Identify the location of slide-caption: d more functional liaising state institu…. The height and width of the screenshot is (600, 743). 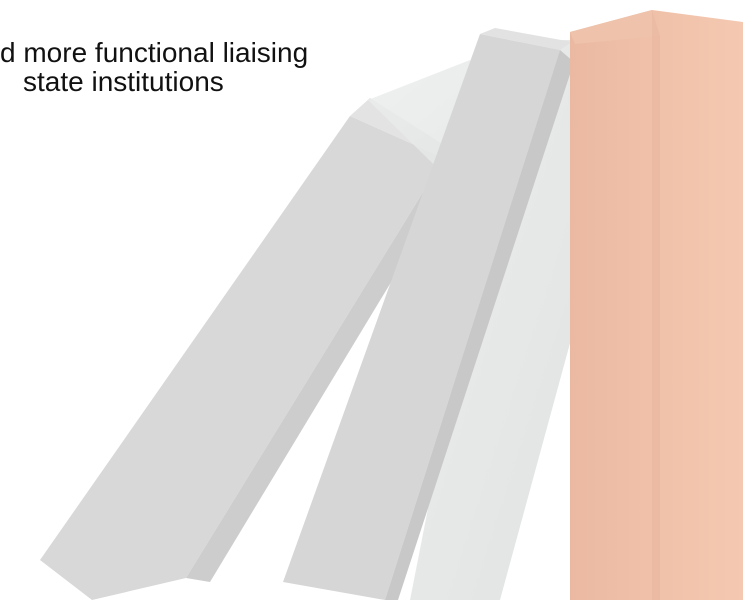
(280, 67).